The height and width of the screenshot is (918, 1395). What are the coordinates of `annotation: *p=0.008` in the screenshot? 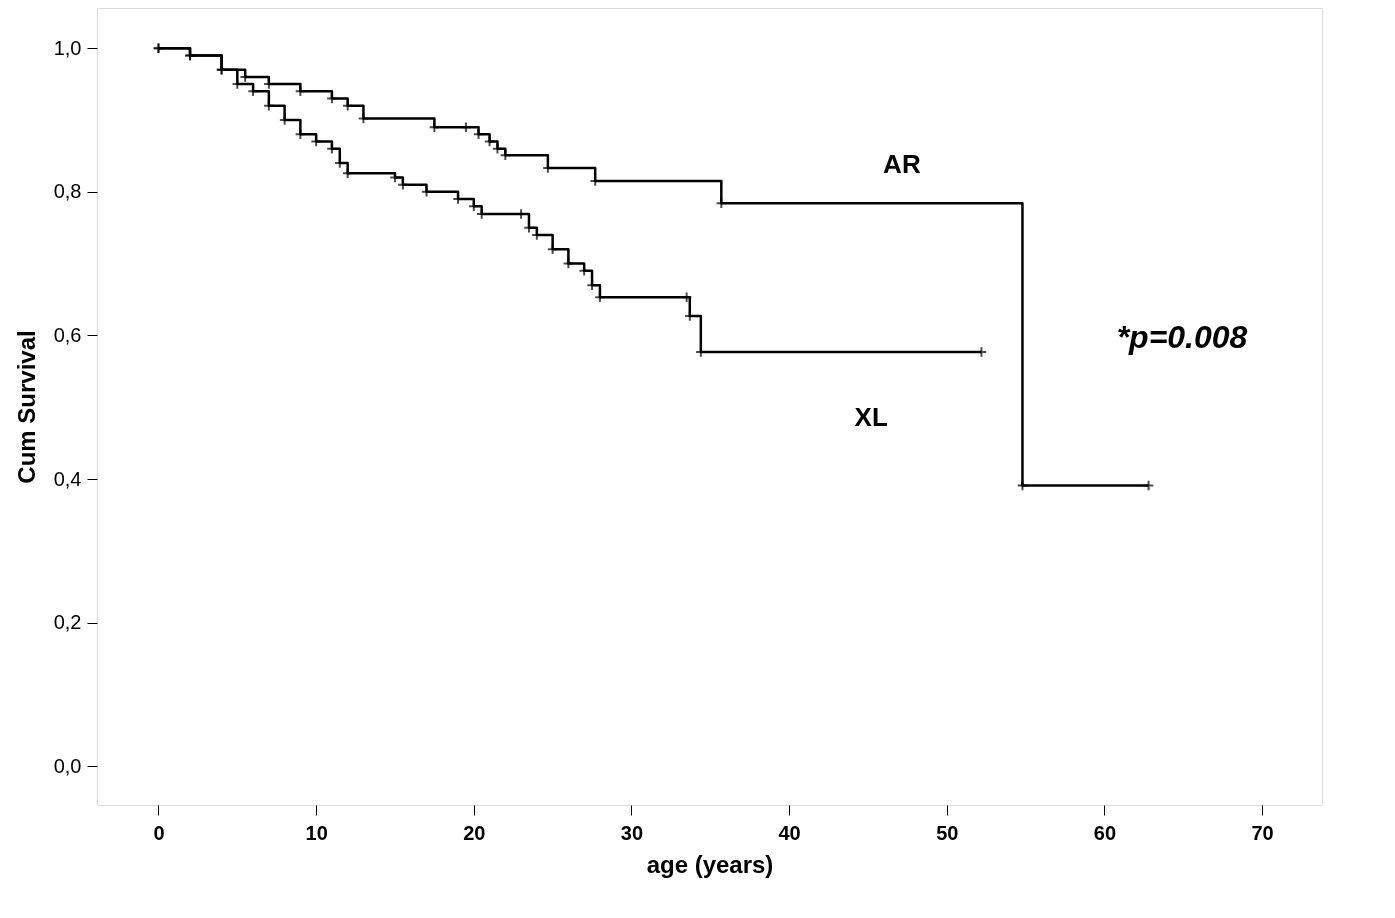 It's located at (1182, 337).